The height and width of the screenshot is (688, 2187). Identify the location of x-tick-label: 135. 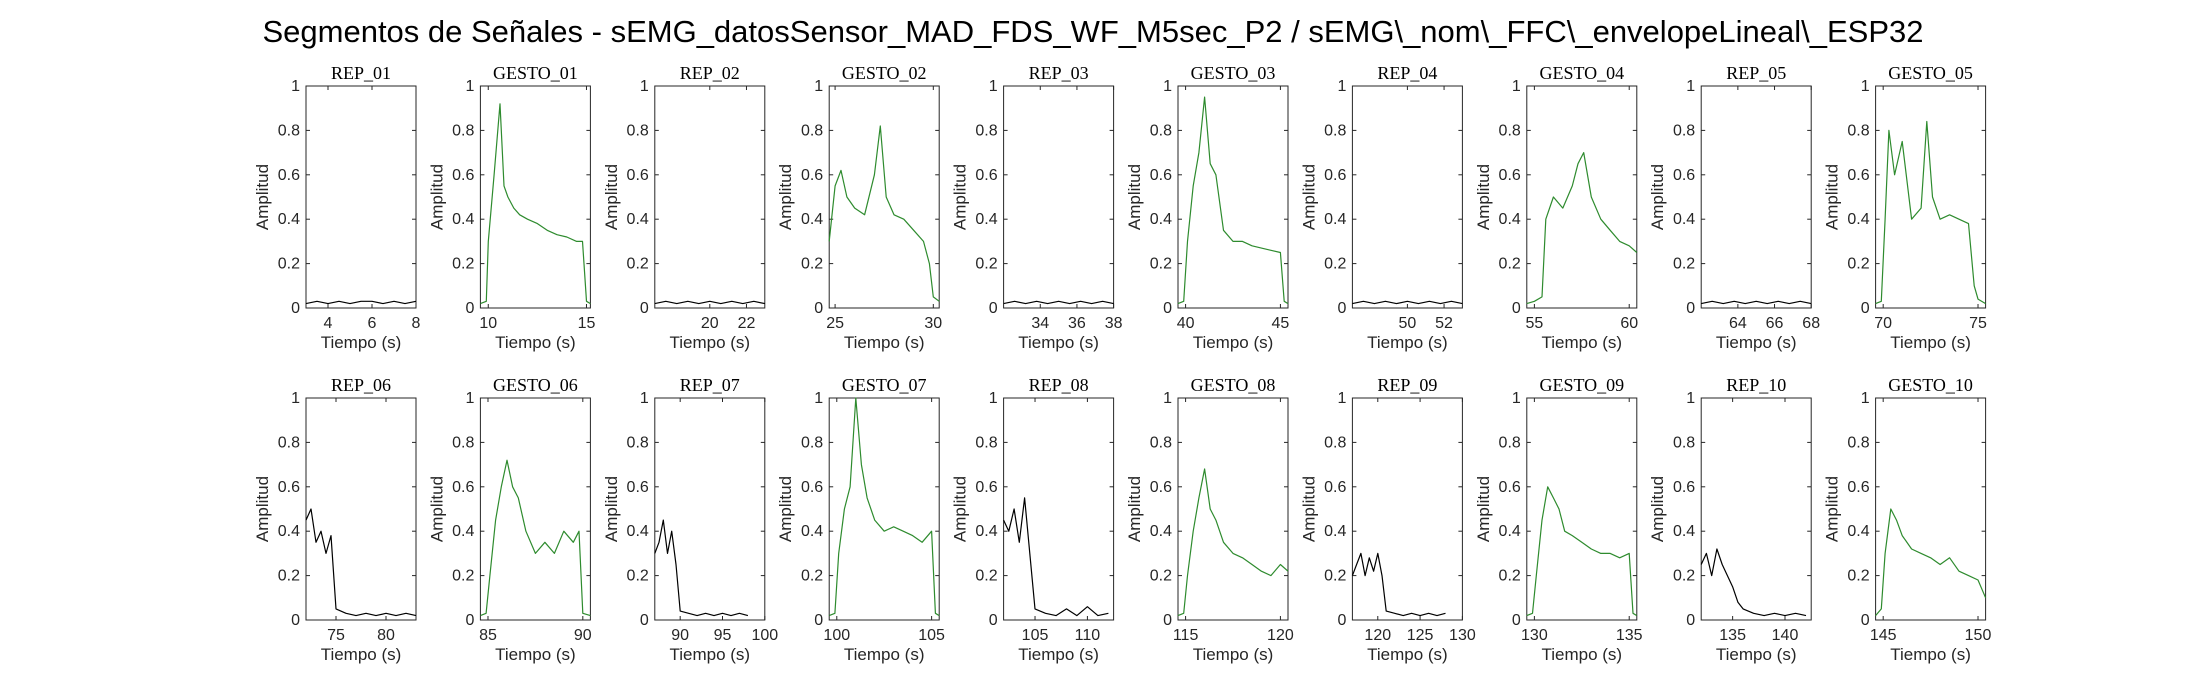
(1629, 635).